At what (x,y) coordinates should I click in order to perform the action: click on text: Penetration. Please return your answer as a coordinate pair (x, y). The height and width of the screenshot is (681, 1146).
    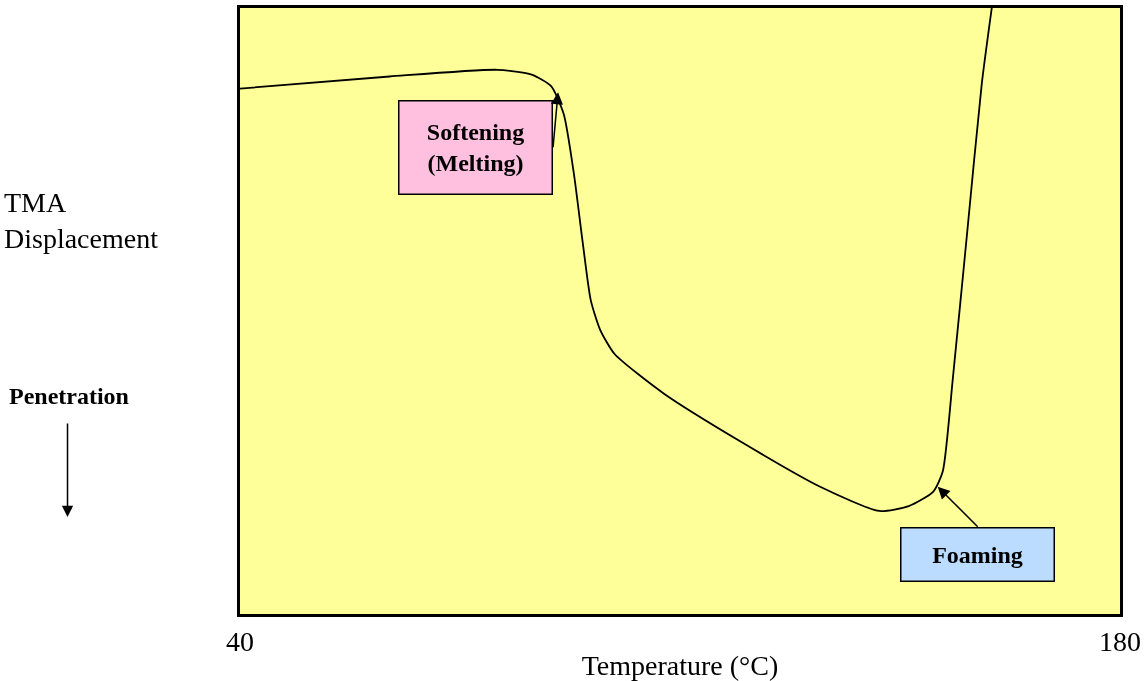
    Looking at the image, I should click on (69, 396).